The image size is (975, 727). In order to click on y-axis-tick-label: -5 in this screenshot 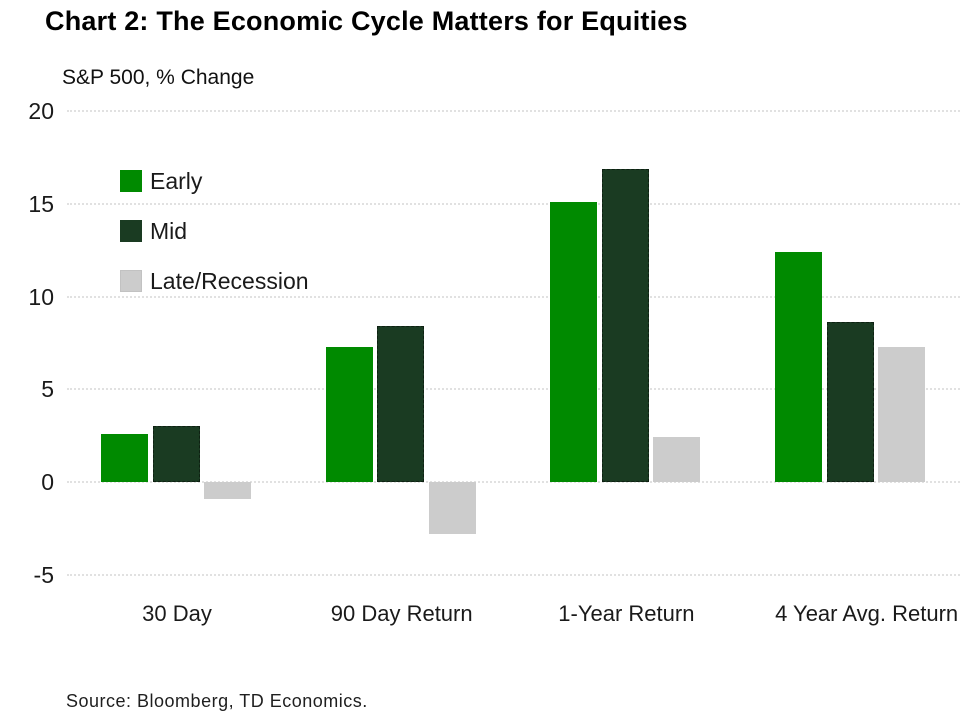, I will do `click(43, 574)`.